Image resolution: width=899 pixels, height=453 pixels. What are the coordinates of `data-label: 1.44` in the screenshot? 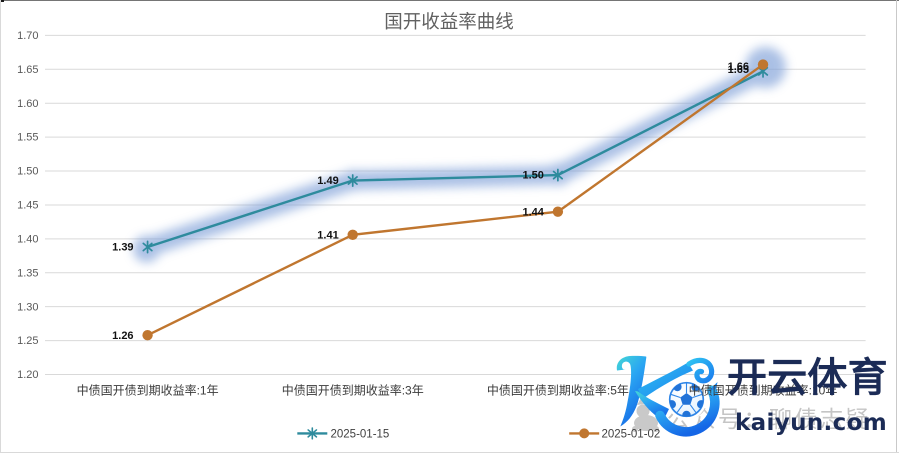 It's located at (533, 212).